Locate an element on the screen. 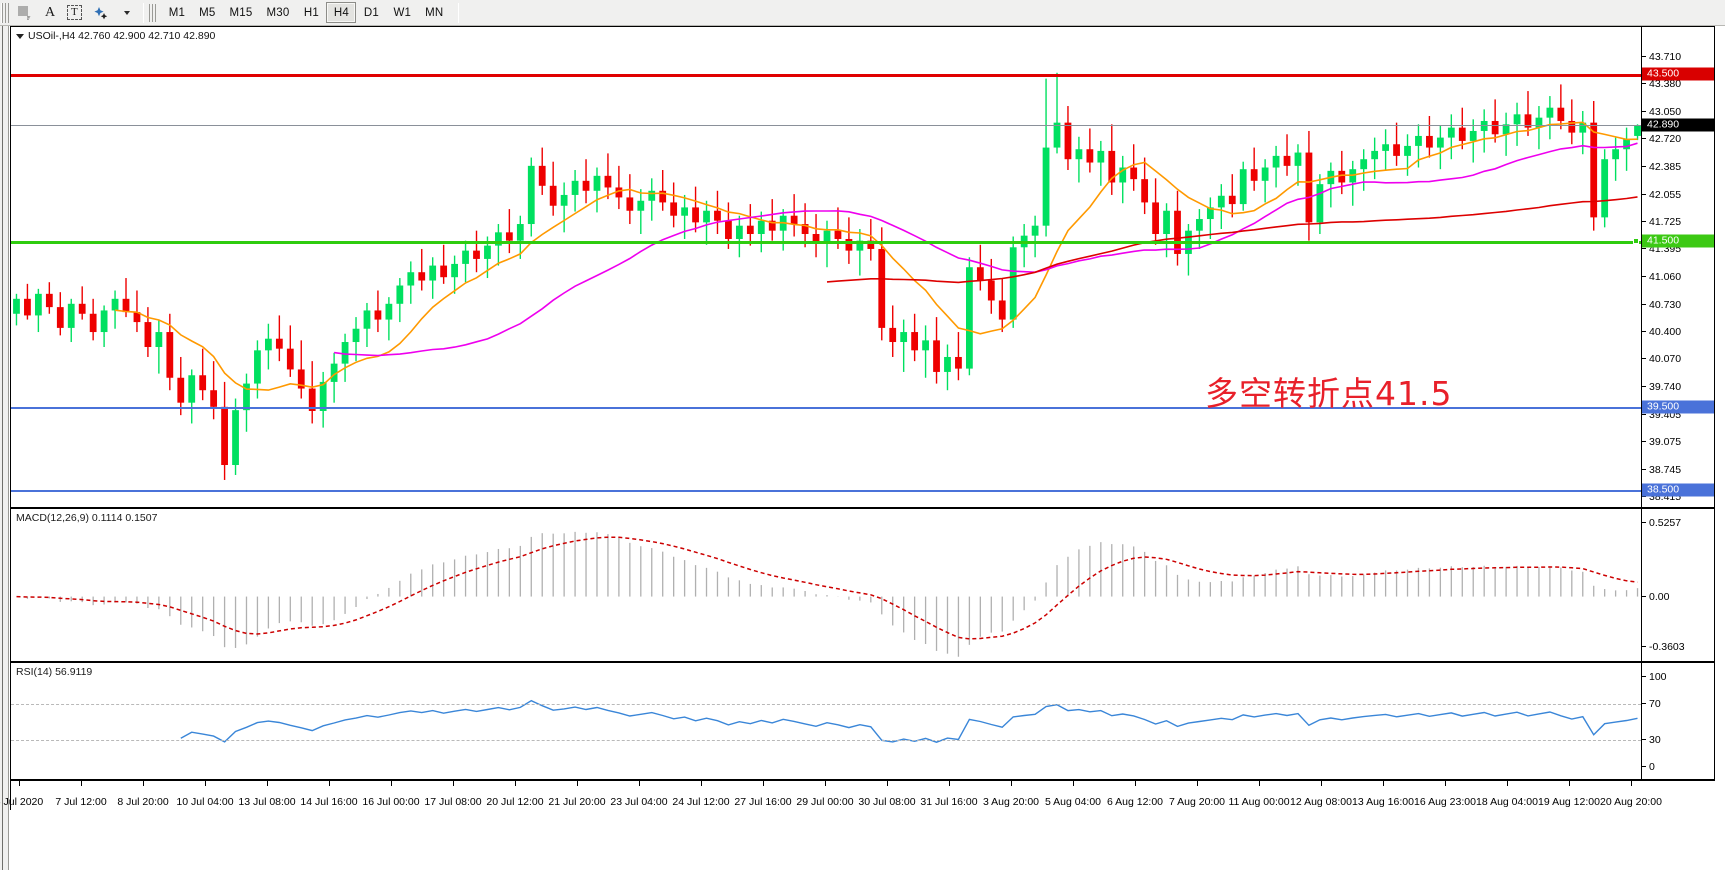 This screenshot has width=1725, height=896. macd-axis-tick: 0.5257 is located at coordinates (1678, 523).